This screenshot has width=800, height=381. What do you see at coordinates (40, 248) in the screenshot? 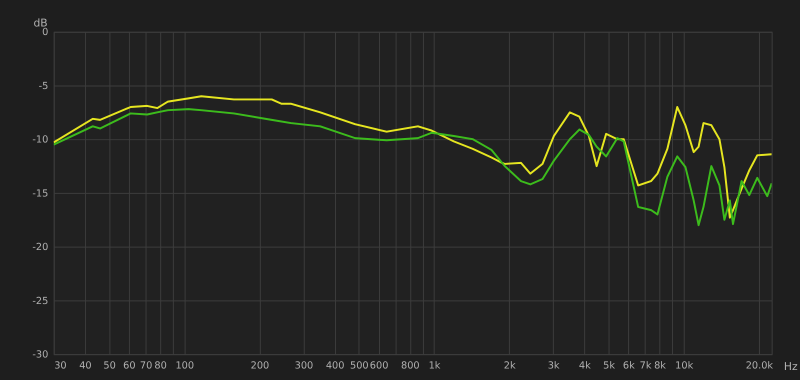
I see `y-tick-label: -20` at bounding box center [40, 248].